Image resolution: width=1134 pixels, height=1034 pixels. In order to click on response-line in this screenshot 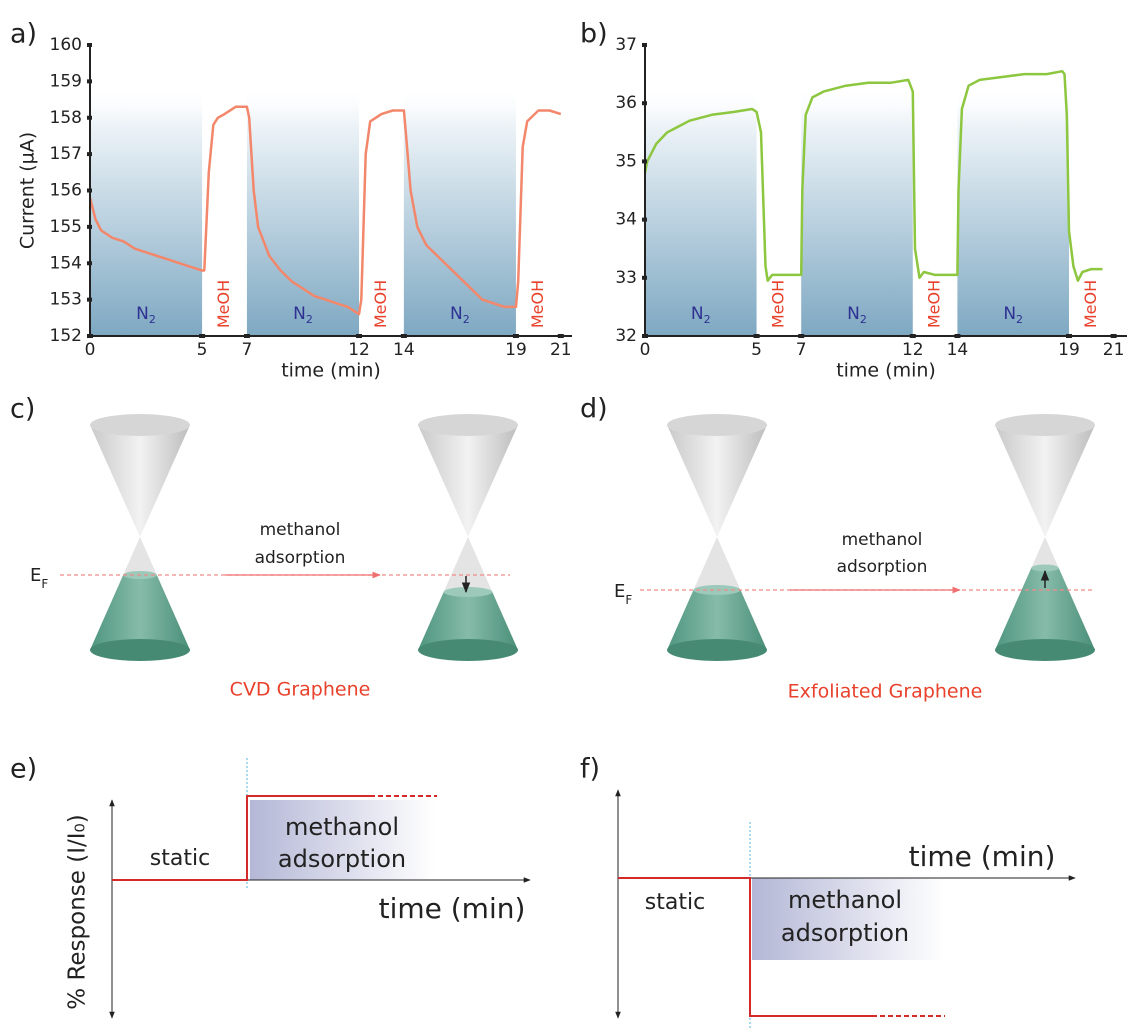, I will do `click(745, 947)`.